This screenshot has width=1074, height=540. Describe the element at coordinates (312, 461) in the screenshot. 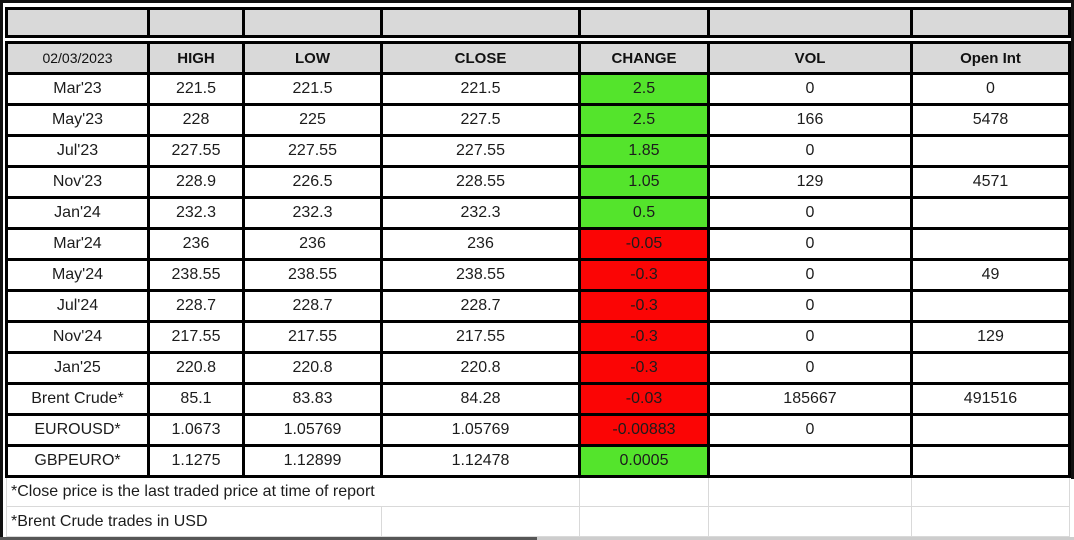

I see `low-value: 1.12899` at that location.